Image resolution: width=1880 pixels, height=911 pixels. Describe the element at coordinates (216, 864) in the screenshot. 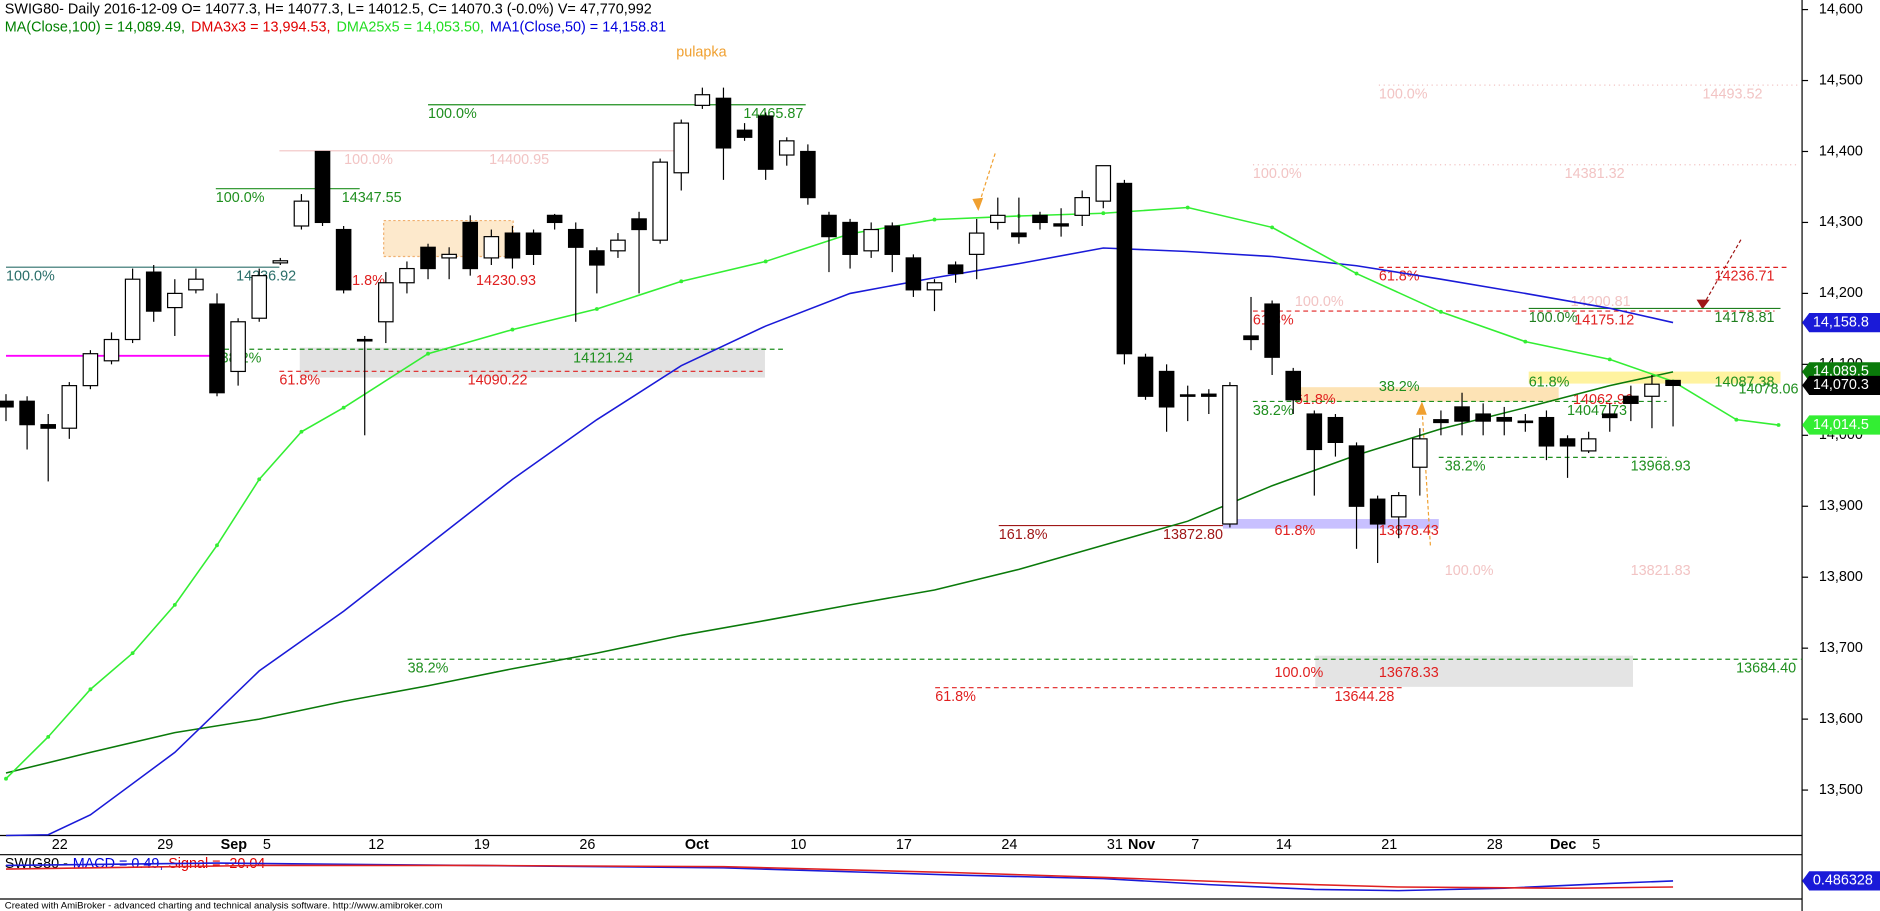

I see `macd-title: Signal = -20.04` at that location.